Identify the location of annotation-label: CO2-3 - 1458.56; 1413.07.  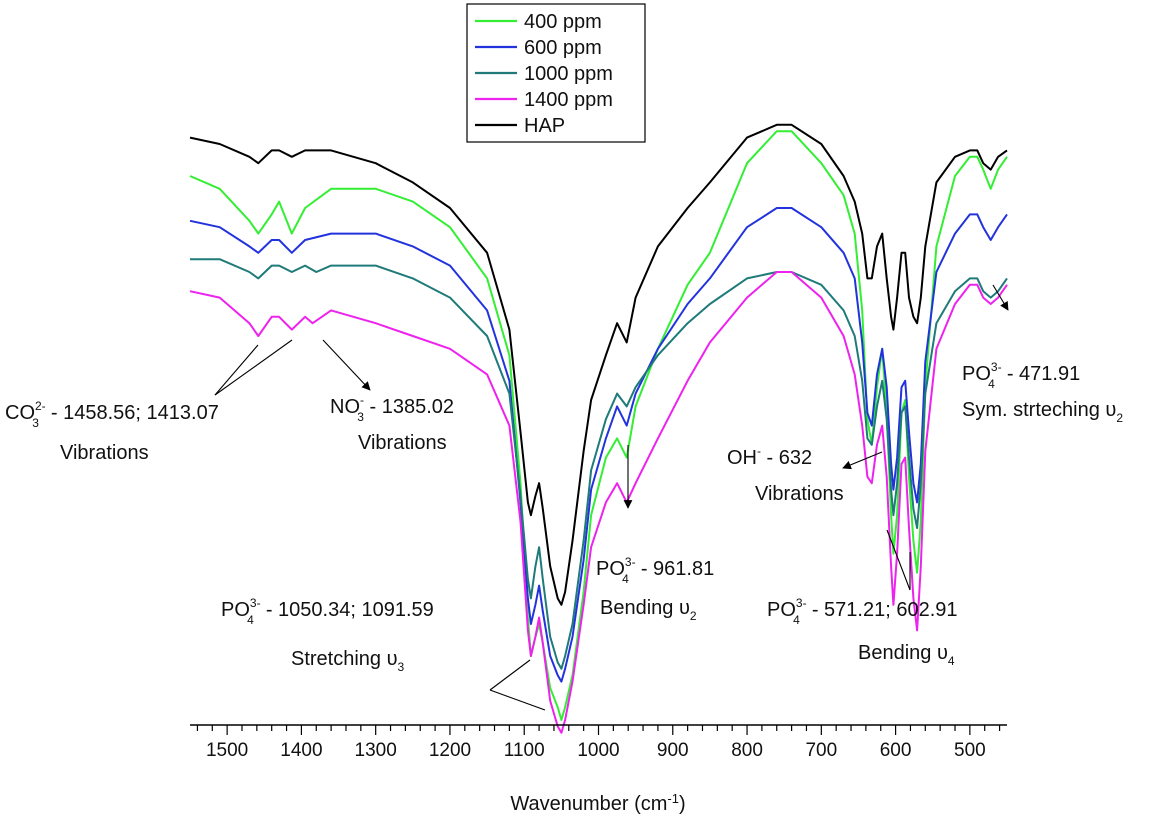
(112, 414).